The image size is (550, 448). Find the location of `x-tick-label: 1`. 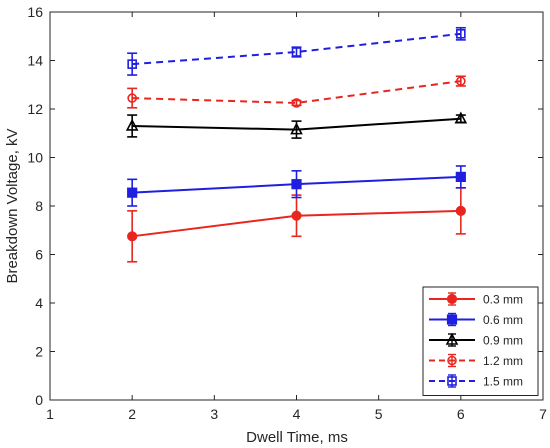

x-tick-label: 1 is located at coordinates (50, 414).